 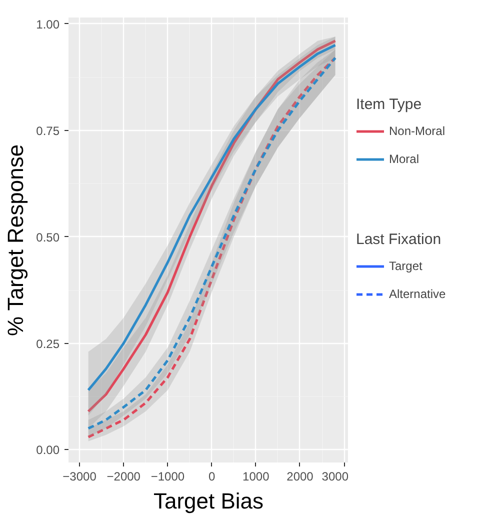 What do you see at coordinates (300, 477) in the screenshot?
I see `x-tick-label: 2000` at bounding box center [300, 477].